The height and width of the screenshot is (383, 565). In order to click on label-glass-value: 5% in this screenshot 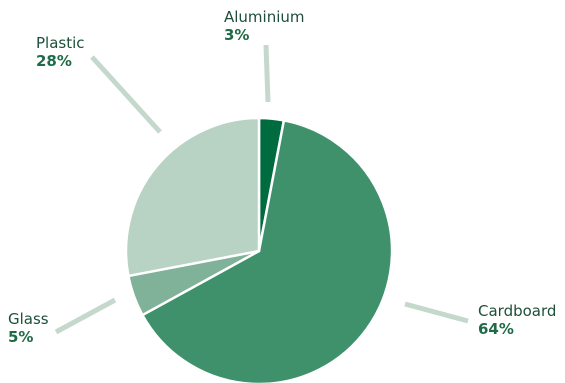, I will do `click(21, 337)`.